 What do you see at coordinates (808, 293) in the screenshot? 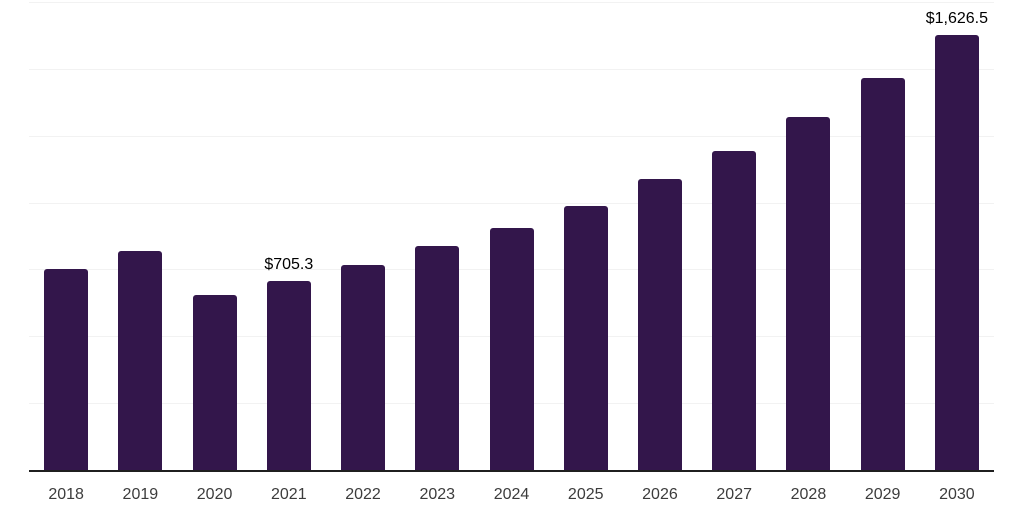
I see `bar-2028` at bounding box center [808, 293].